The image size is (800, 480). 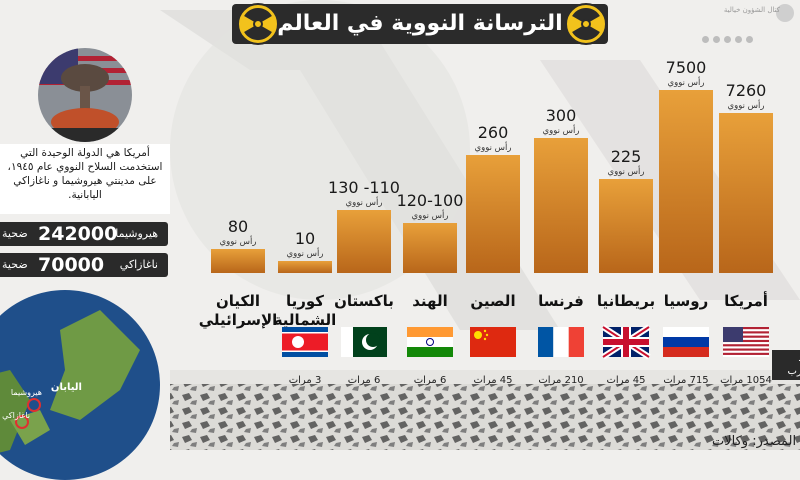 I want to click on country-label: الإسرائيلي, so click(x=238, y=320).